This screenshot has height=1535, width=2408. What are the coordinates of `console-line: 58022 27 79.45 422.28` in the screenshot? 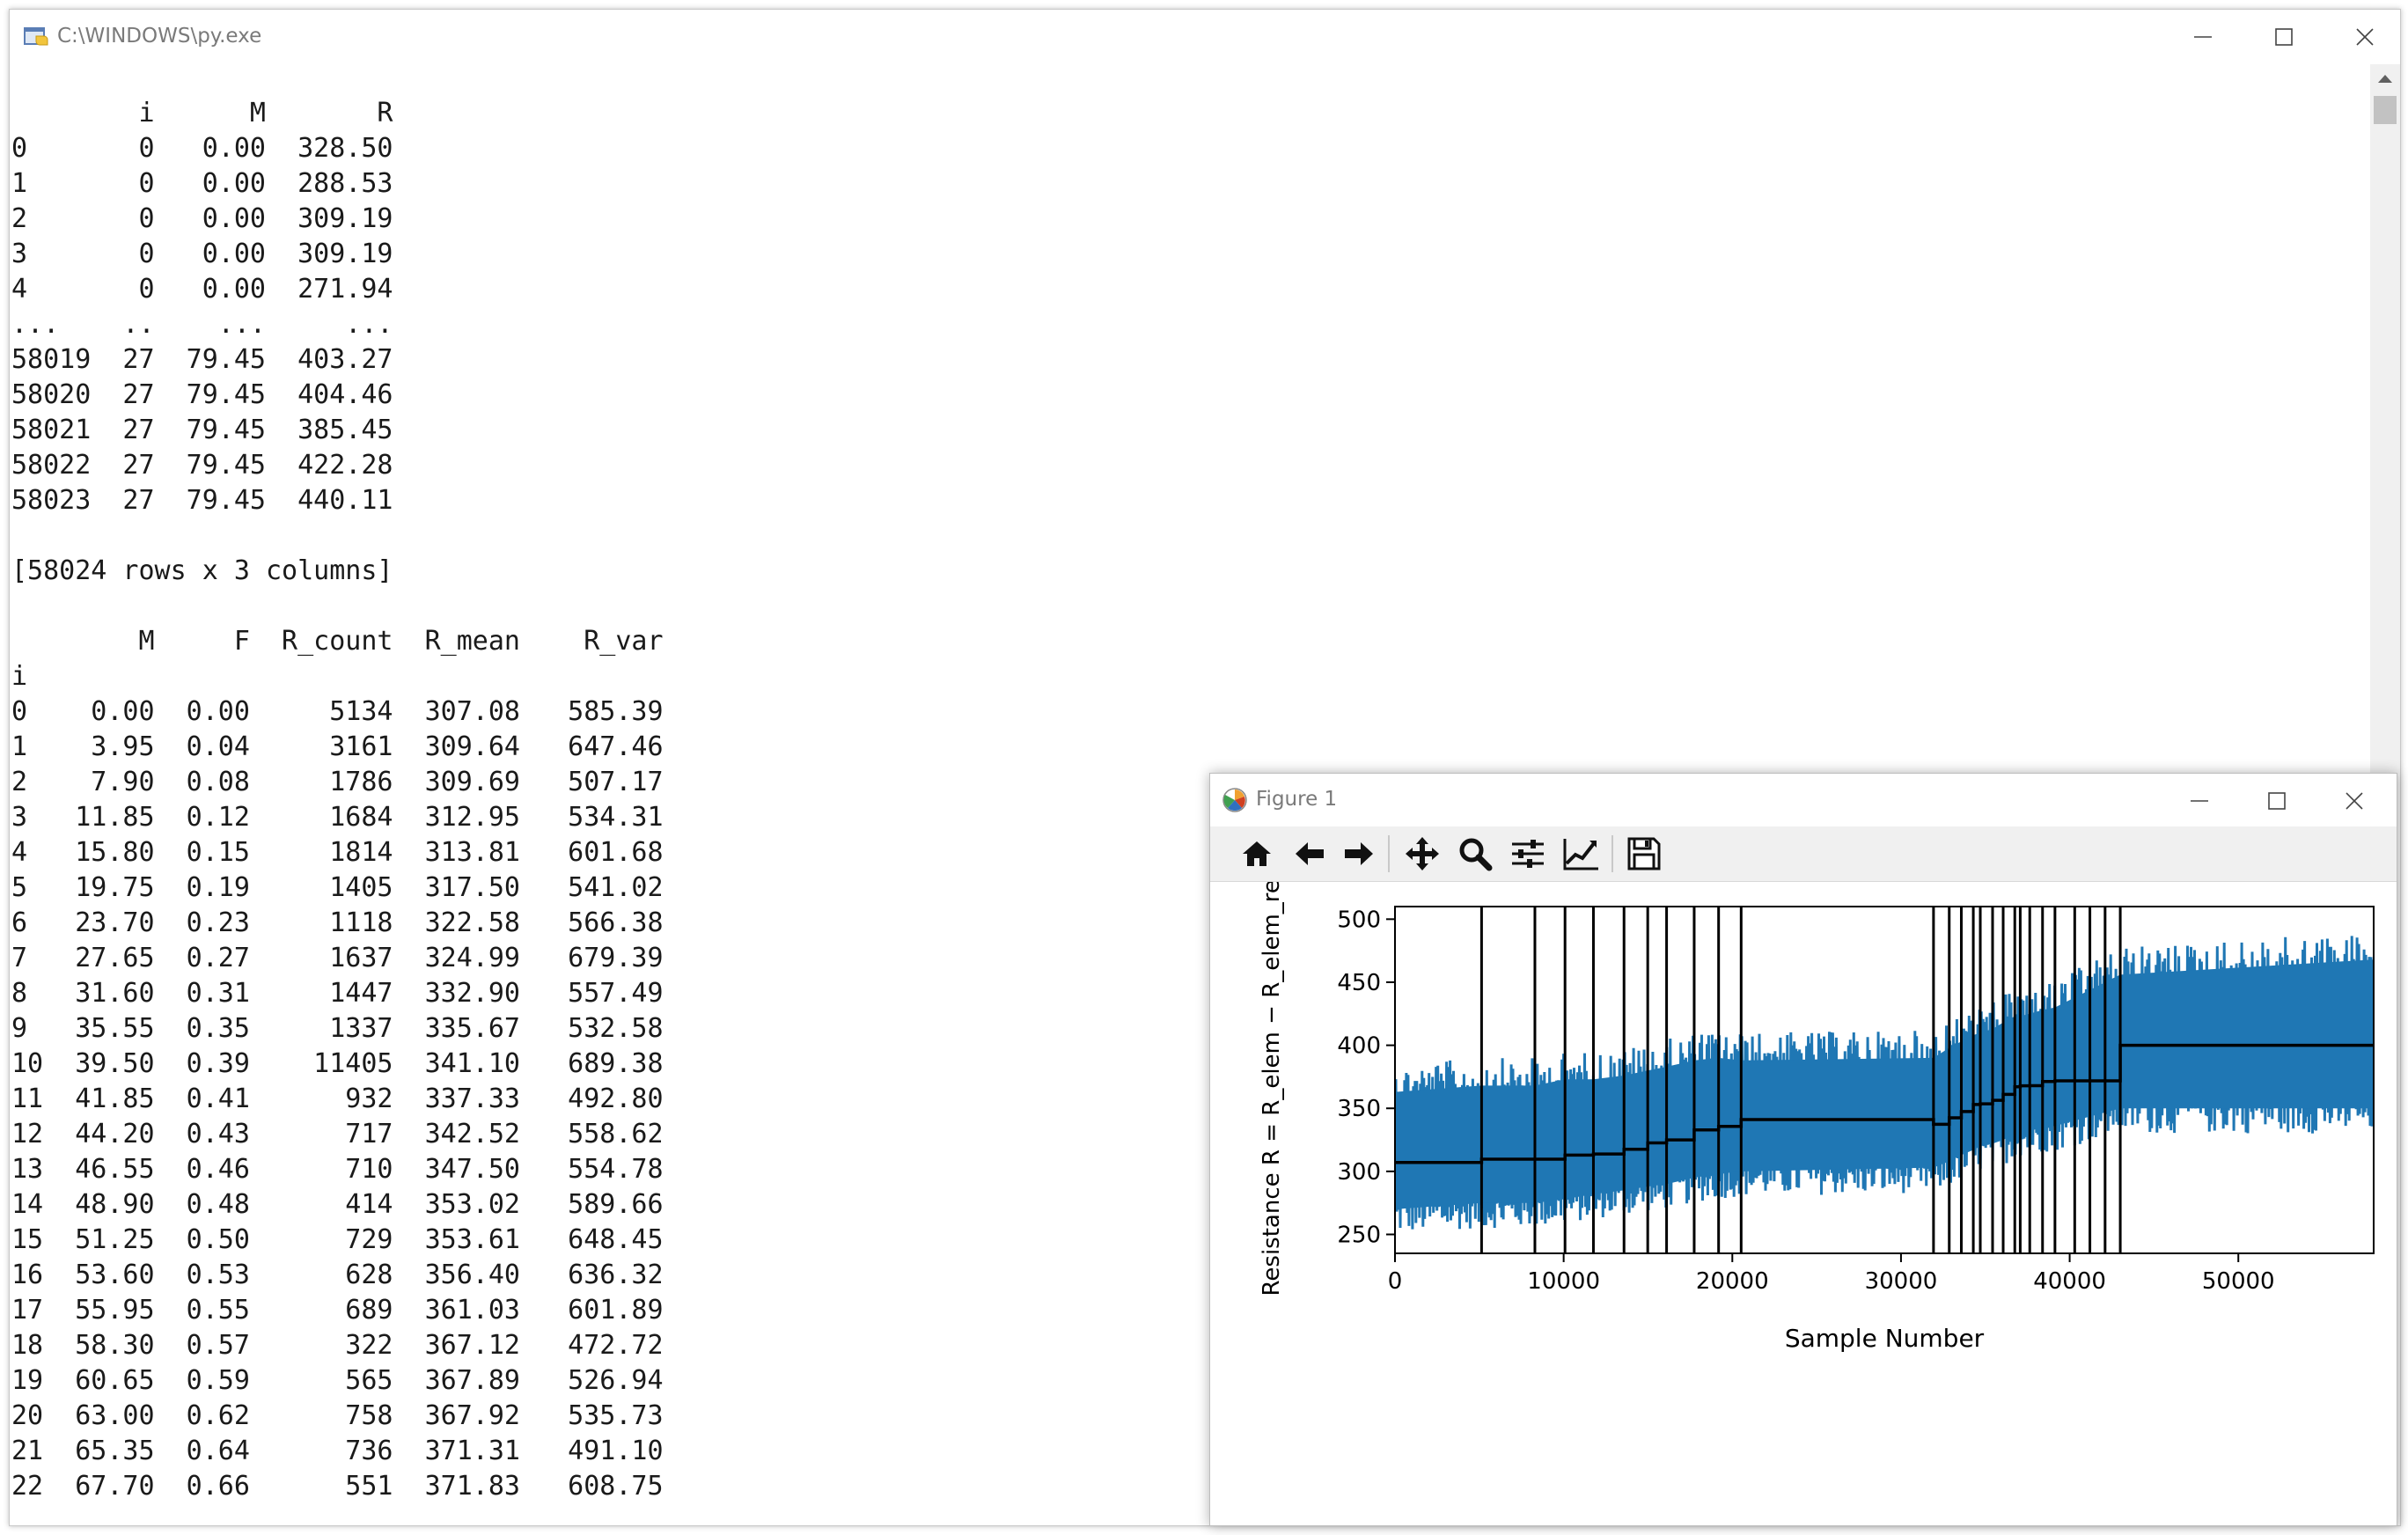 It's located at (202, 465).